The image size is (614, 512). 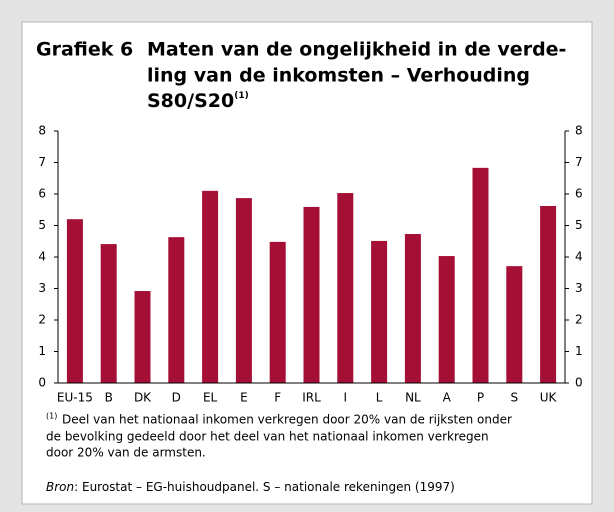 What do you see at coordinates (311, 398) in the screenshot?
I see `x-tick-label: IRL` at bounding box center [311, 398].